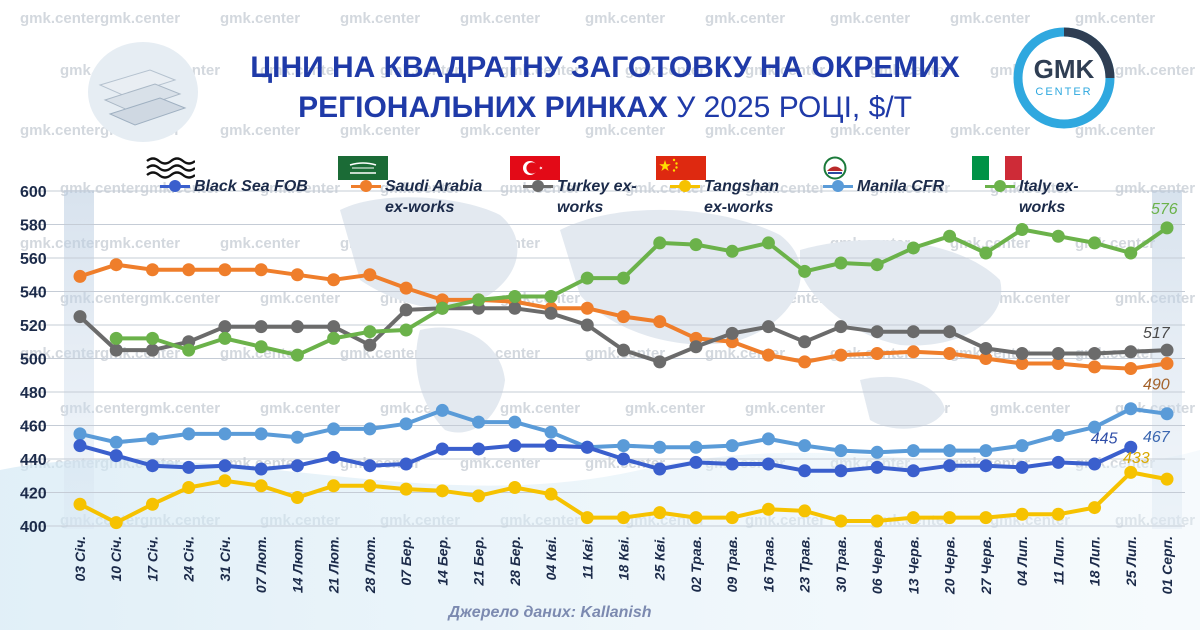 The image size is (1200, 630). Describe the element at coordinates (550, 612) in the screenshot. I see `data-source-note: Джерело даних: Kallanish` at that location.